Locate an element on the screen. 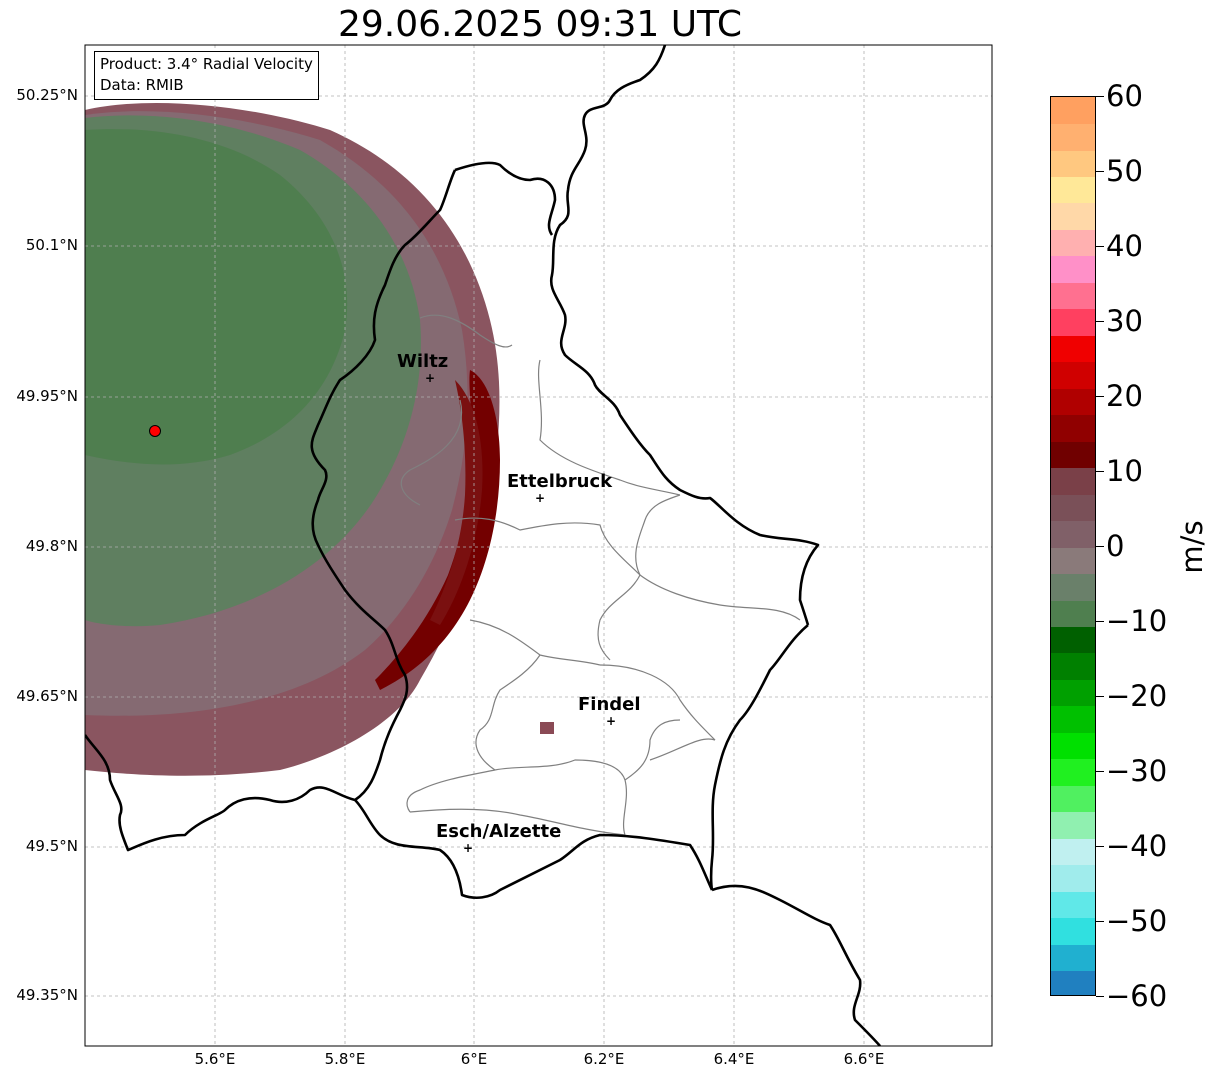 This screenshot has height=1081, width=1207. data-source-label: Data: RMIB is located at coordinates (142, 85).